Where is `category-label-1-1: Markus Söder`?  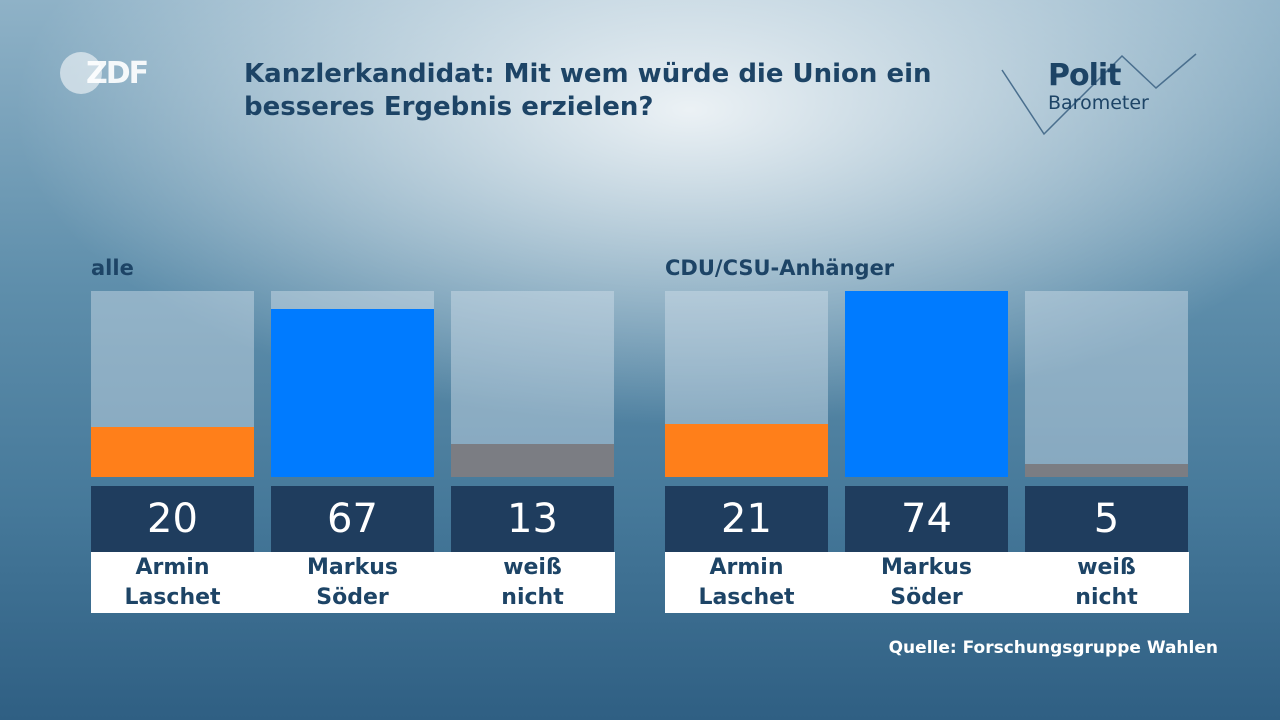
category-label-1-1: Markus Söder is located at coordinates (926, 583).